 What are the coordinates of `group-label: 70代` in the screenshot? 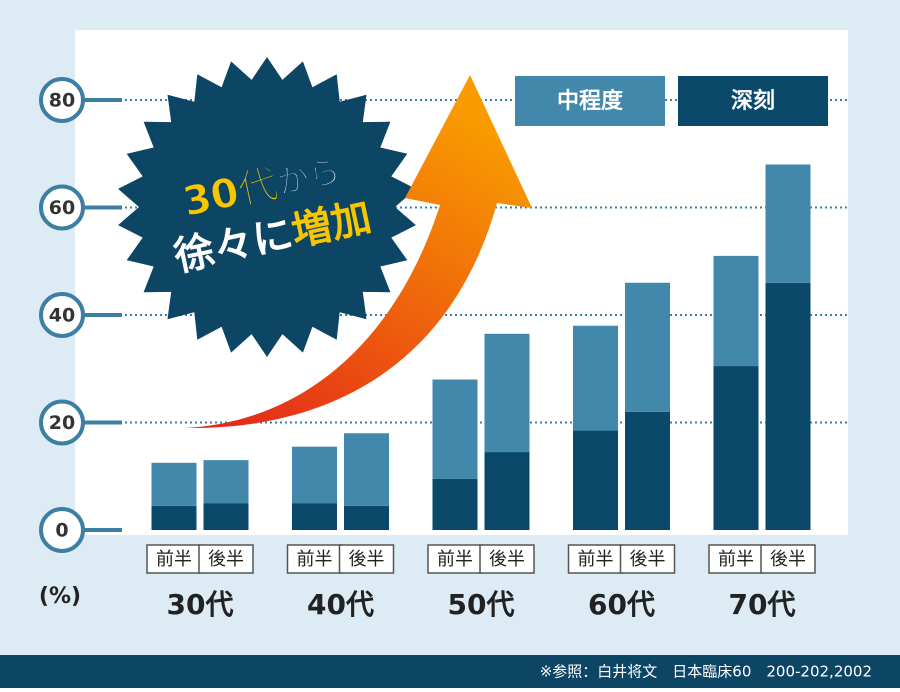 It's located at (762, 604).